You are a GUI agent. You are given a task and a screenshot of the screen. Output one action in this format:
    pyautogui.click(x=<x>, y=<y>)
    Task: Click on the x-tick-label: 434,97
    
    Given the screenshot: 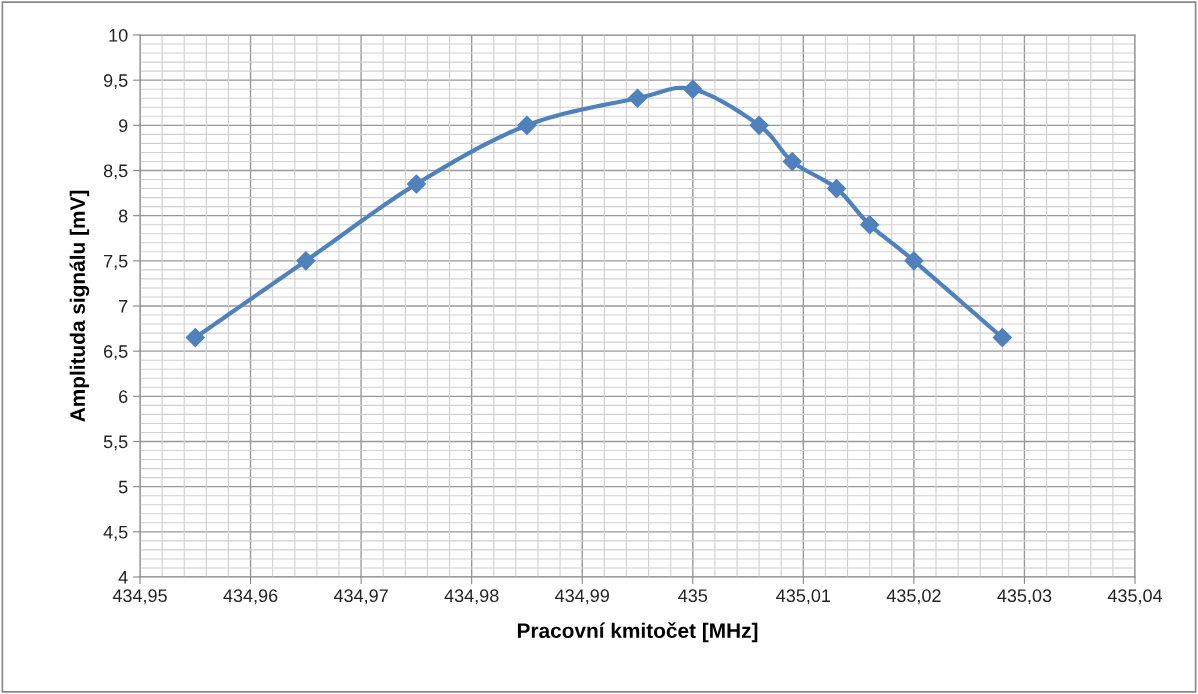 What is the action you would take?
    pyautogui.click(x=360, y=597)
    